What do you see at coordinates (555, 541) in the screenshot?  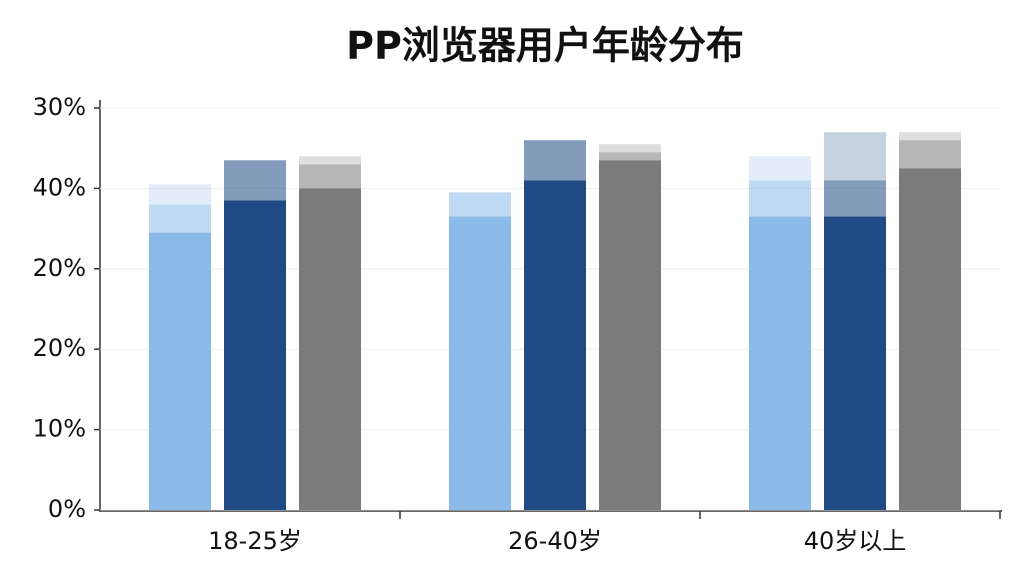 I see `x-tick-label: 26-40岁` at bounding box center [555, 541].